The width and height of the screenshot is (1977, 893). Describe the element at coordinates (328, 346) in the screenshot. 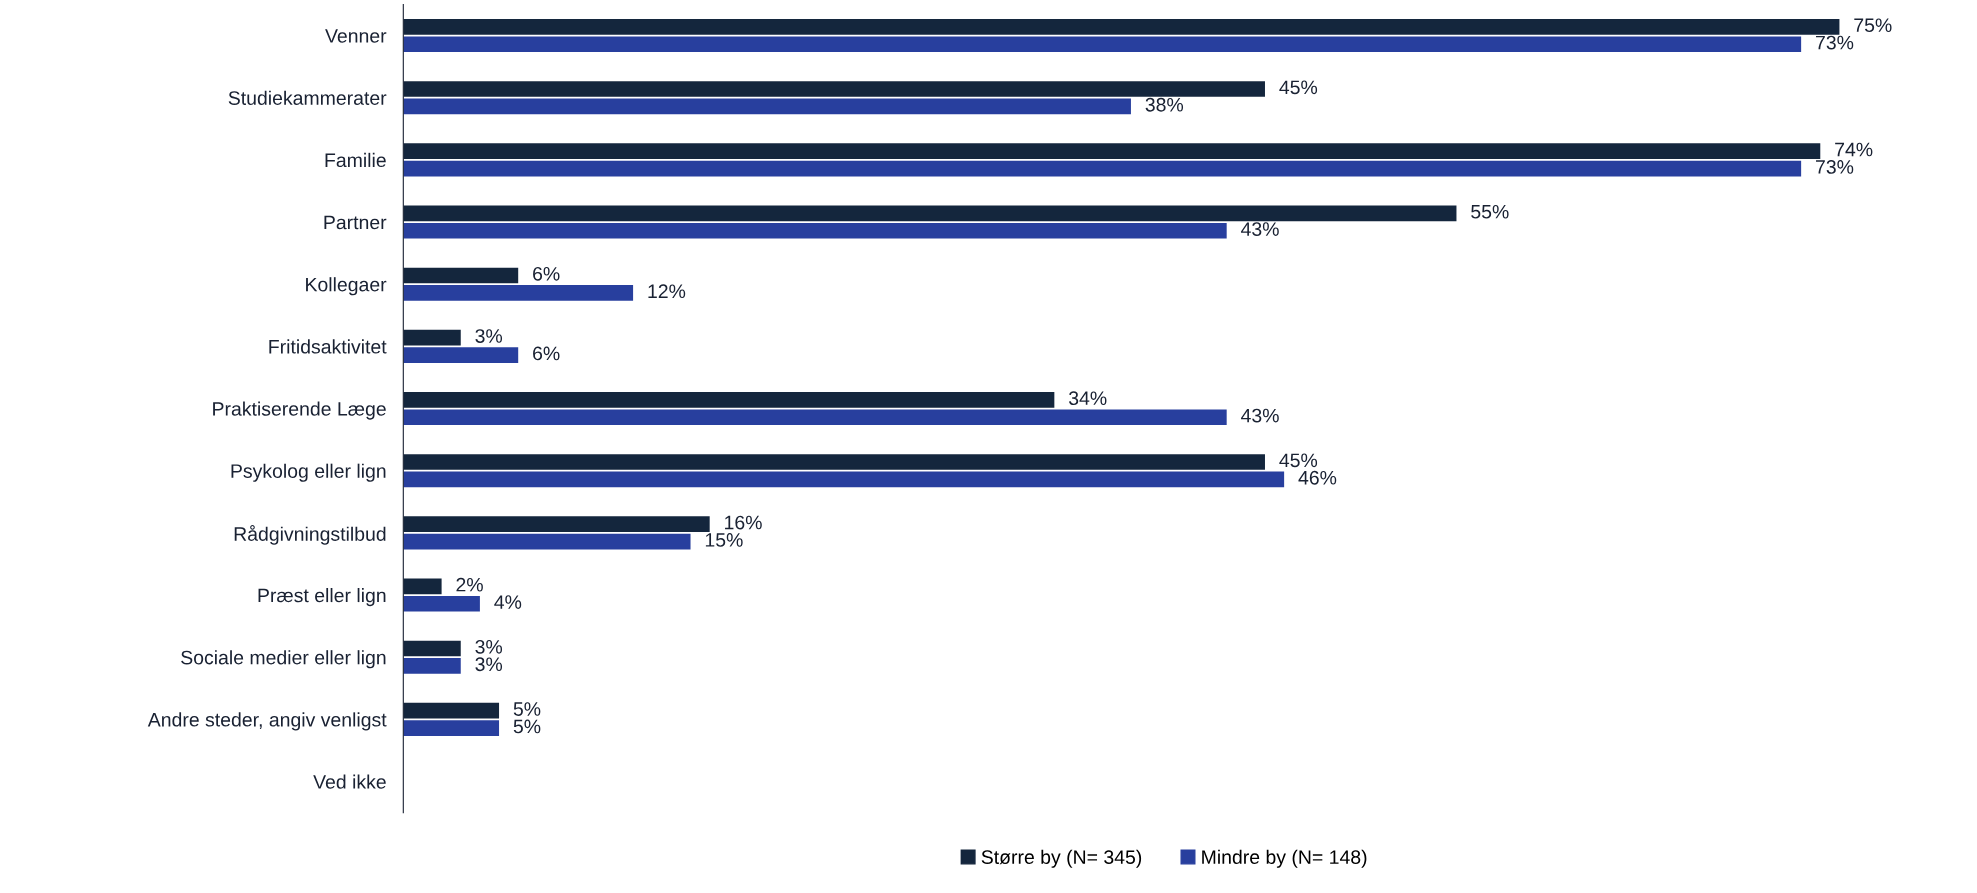

I see `y-tick-label: Fritidsaktivitet` at that location.